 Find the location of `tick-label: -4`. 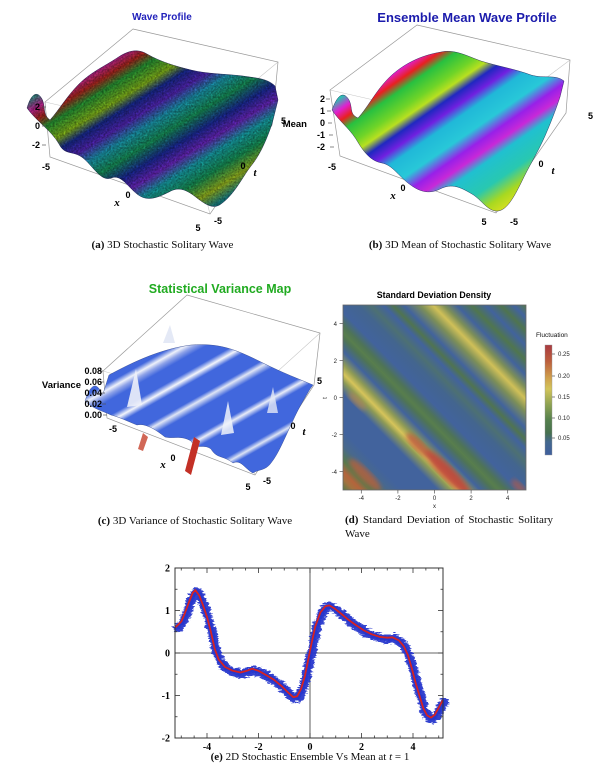

tick-label: -4 is located at coordinates (207, 747).